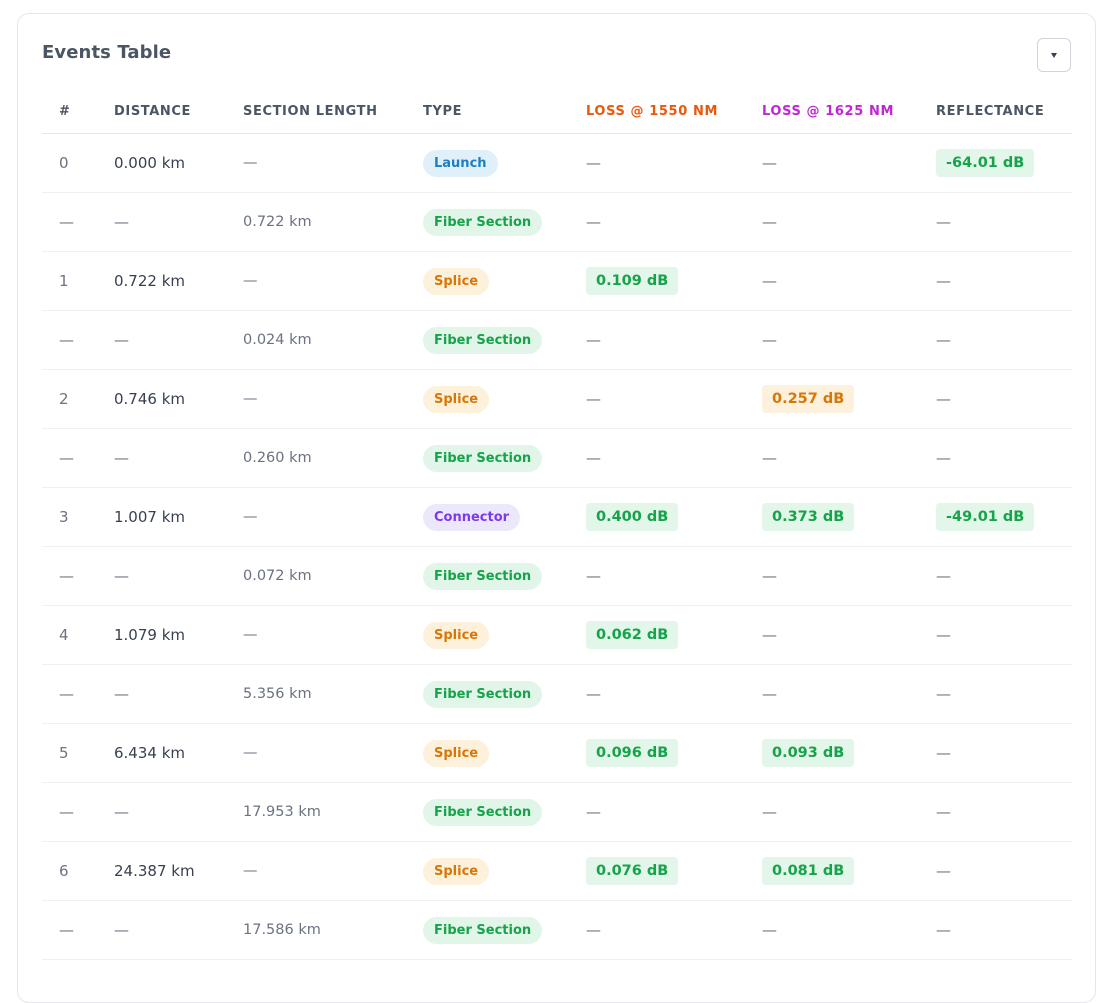 The image size is (1116, 1003). Describe the element at coordinates (808, 871) in the screenshot. I see `loss-1625-value: 0.081 dB` at that location.